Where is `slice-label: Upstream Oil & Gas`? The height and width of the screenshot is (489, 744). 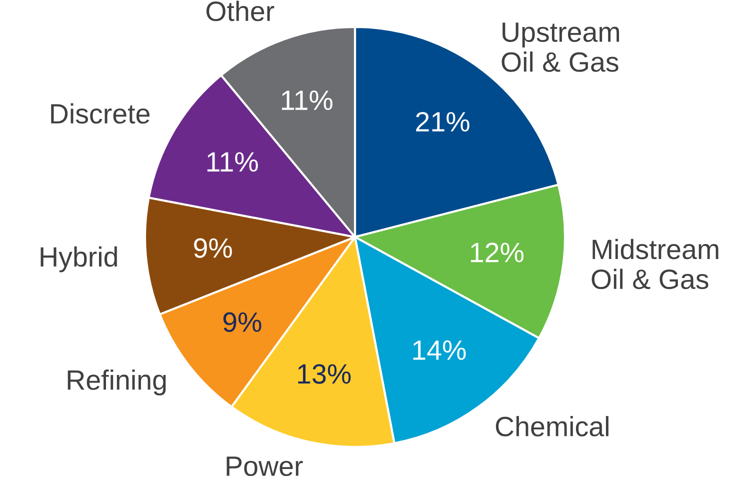
slice-label: Upstream Oil & Gas is located at coordinates (561, 47).